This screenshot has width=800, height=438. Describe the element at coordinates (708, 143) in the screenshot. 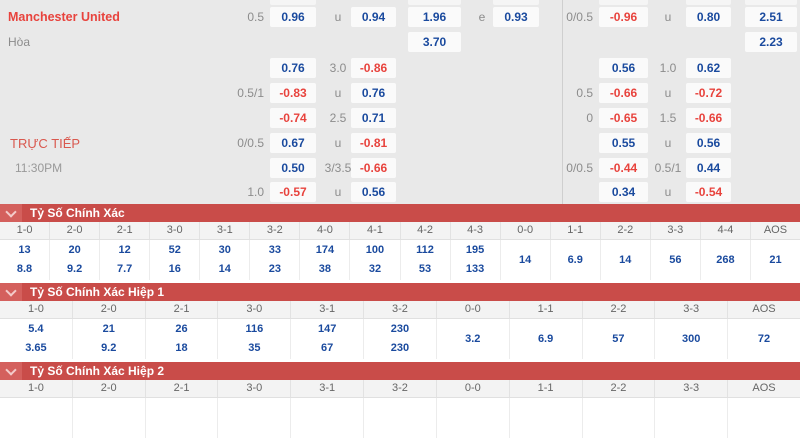

I see `odds-box-r-ou-odds: 0.56` at that location.